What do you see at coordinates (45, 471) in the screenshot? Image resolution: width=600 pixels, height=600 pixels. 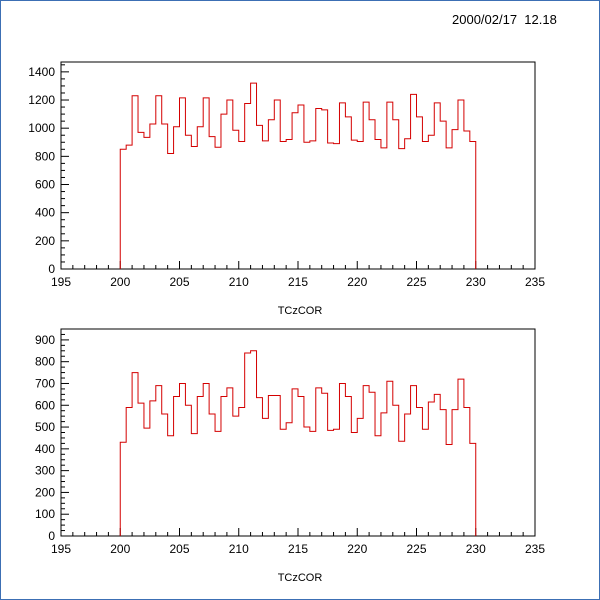 I see `y-tick-label-bottom: 300` at bounding box center [45, 471].